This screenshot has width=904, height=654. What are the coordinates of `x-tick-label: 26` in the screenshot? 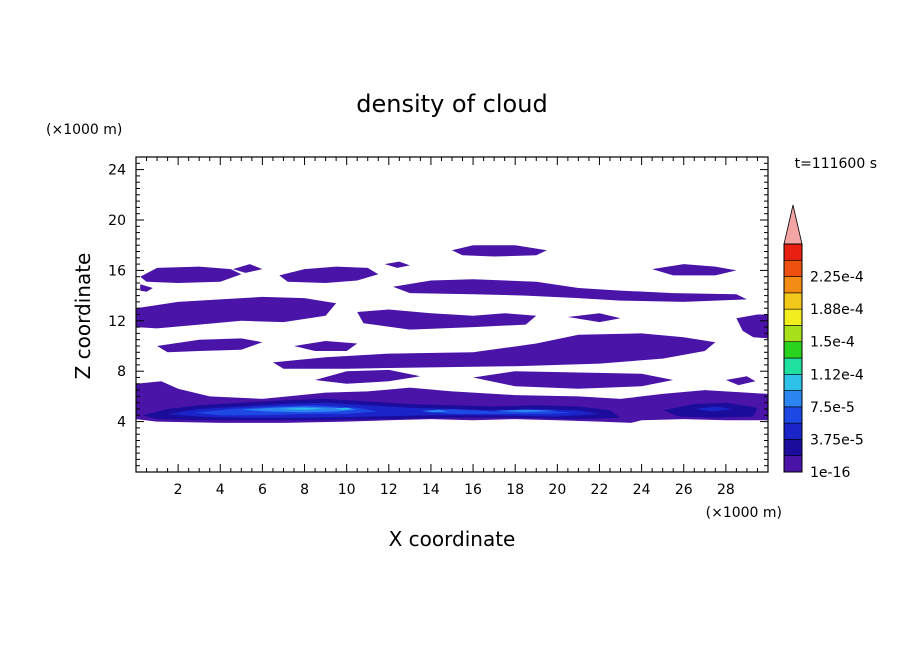 It's located at (684, 490).